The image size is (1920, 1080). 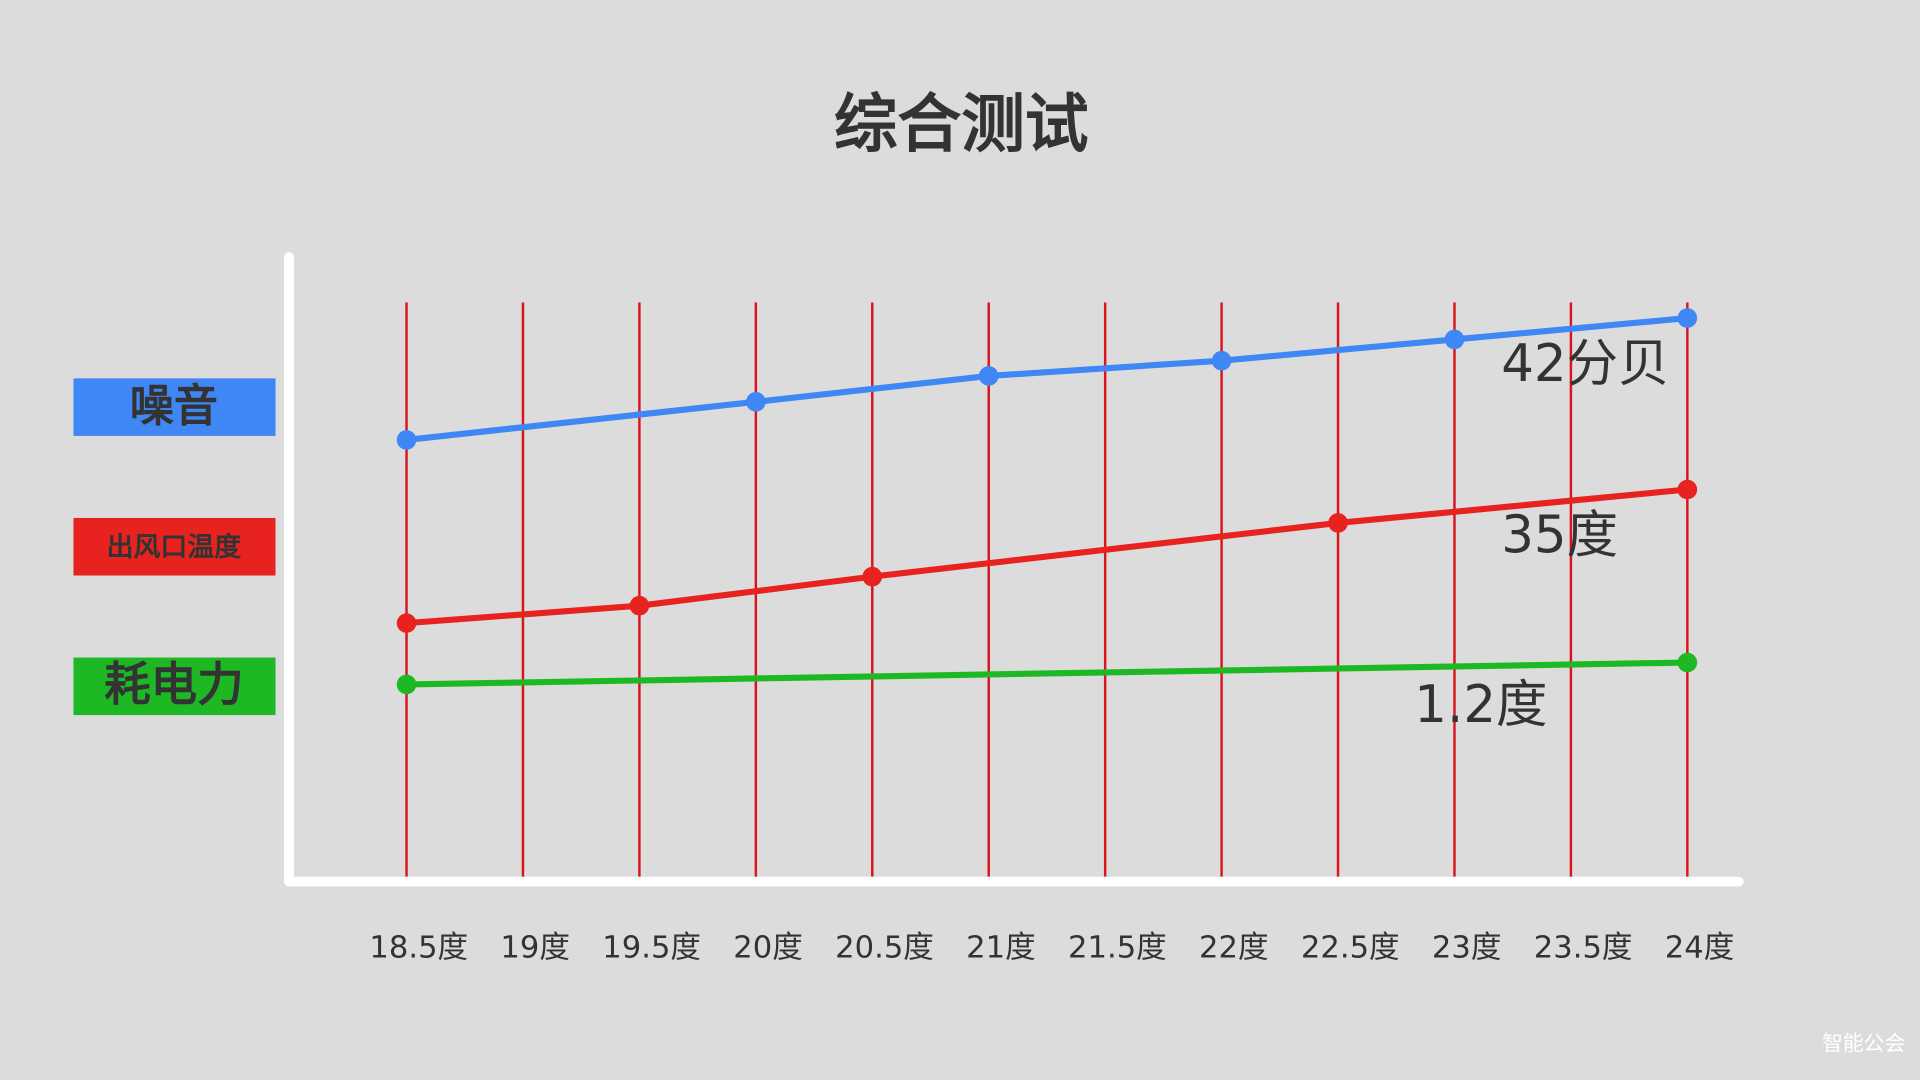 What do you see at coordinates (884, 947) in the screenshot?
I see `x-tick-label: 20.5度` at bounding box center [884, 947].